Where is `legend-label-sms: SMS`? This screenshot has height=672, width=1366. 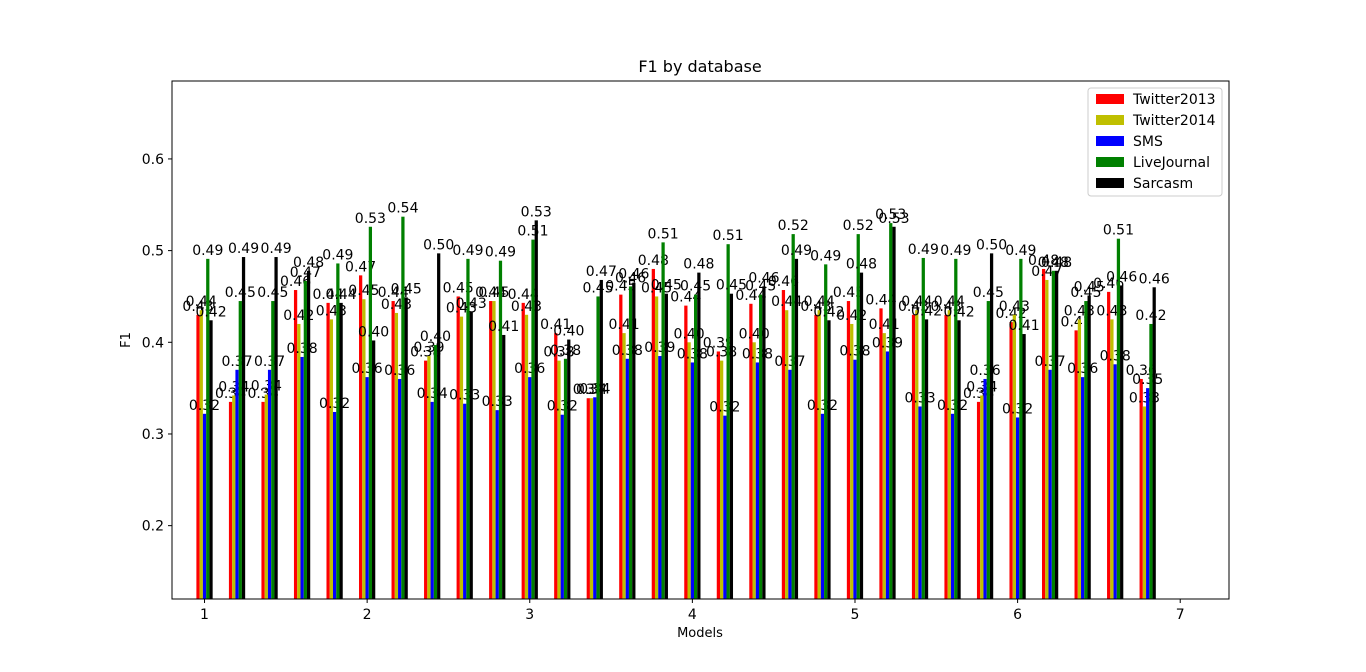
legend-label-sms: SMS is located at coordinates (1148, 142).